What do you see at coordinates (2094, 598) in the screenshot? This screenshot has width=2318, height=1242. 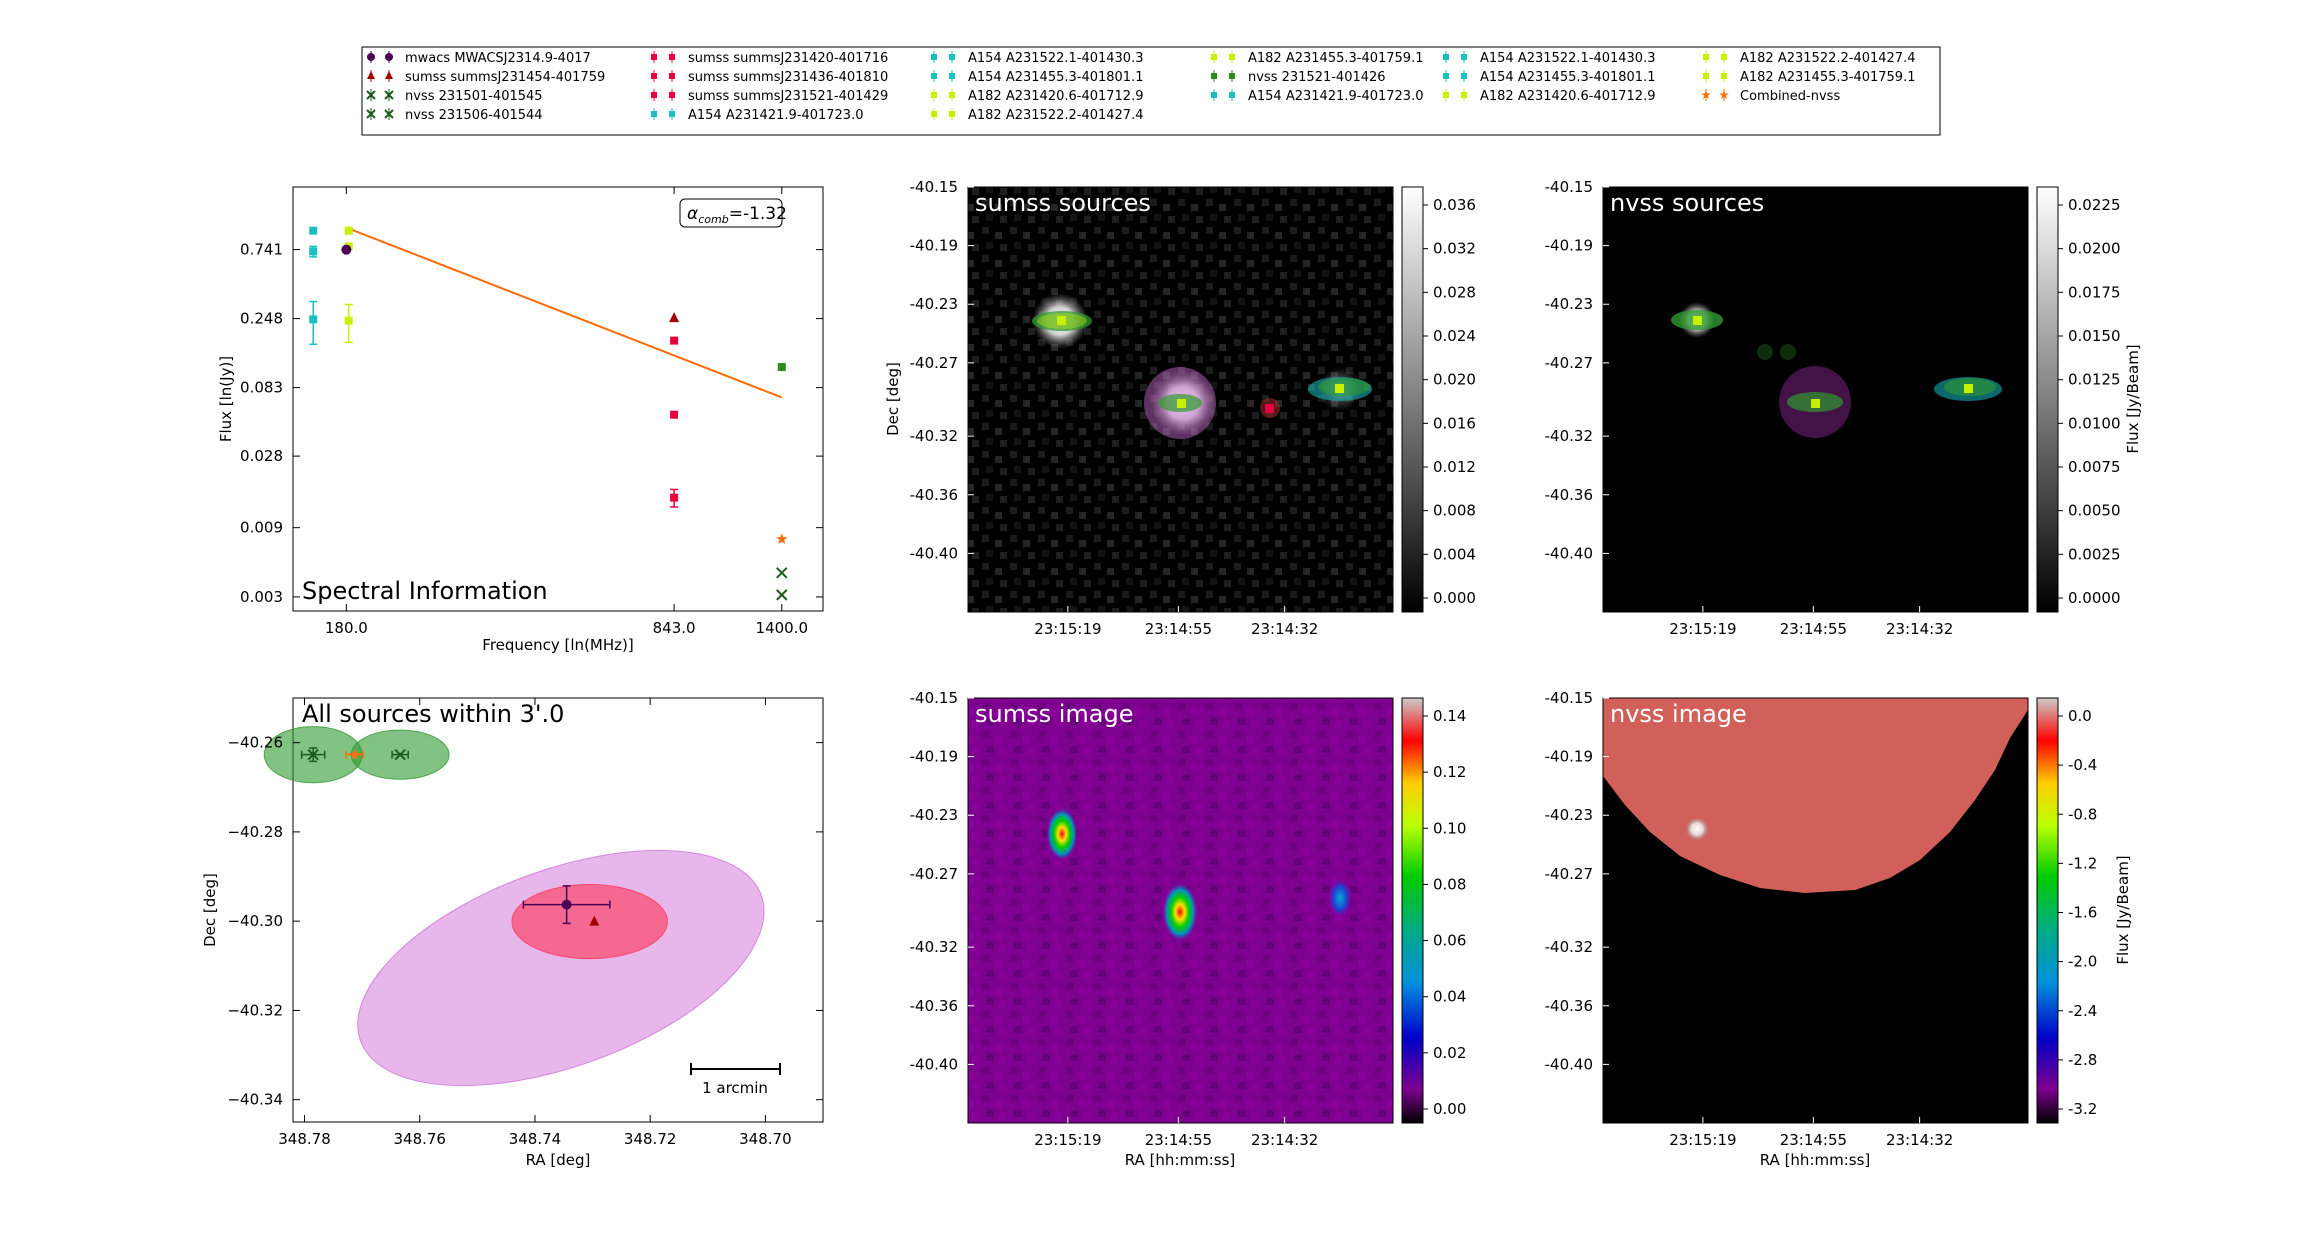 I see `colorbar-tick-label: 0.0000` at bounding box center [2094, 598].